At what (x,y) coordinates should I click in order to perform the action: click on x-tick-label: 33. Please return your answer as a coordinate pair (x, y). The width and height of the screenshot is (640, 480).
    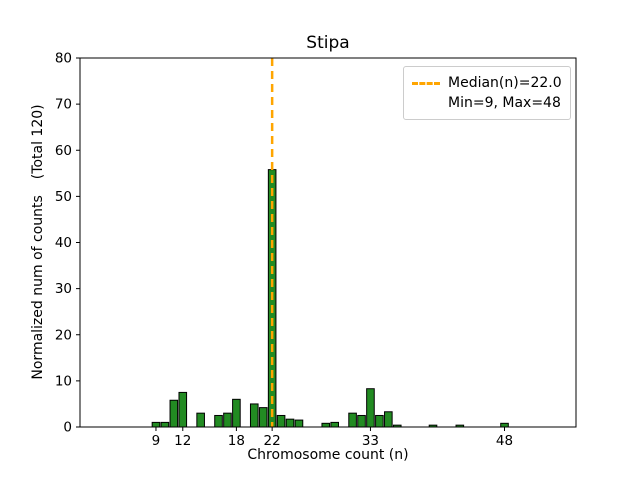
    Looking at the image, I should click on (370, 441).